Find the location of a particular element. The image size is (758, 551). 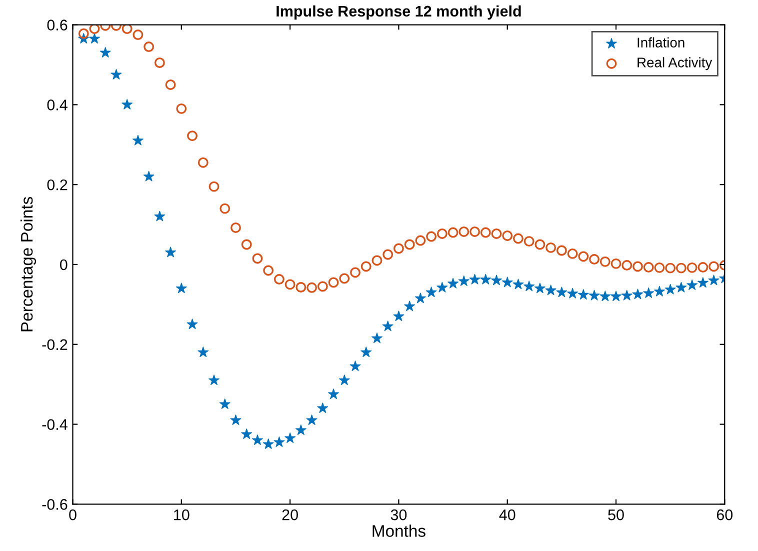

x-tick-label: 60 is located at coordinates (724, 514).